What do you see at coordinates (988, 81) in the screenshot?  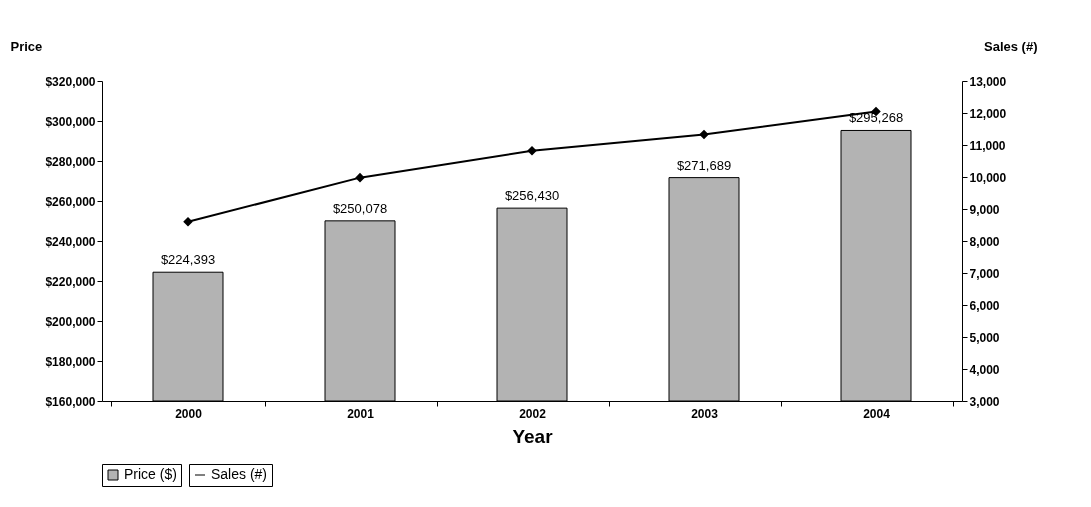 I see `y2-tick-label: 13,000` at bounding box center [988, 81].